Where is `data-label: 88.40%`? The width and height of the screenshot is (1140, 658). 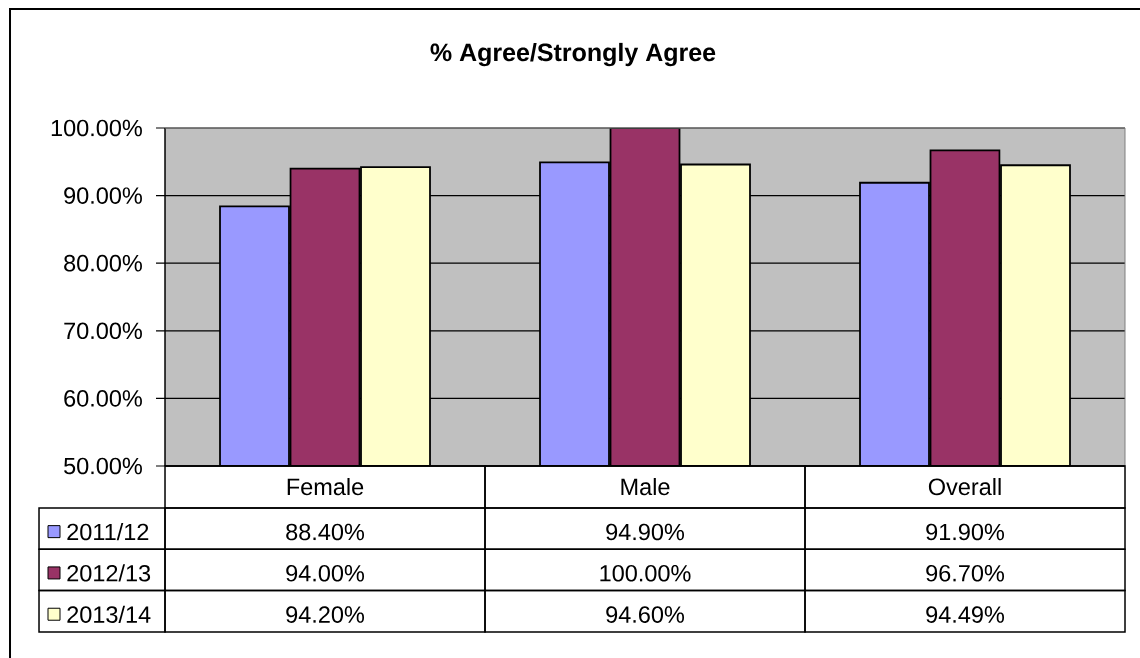 data-label: 88.40% is located at coordinates (325, 532).